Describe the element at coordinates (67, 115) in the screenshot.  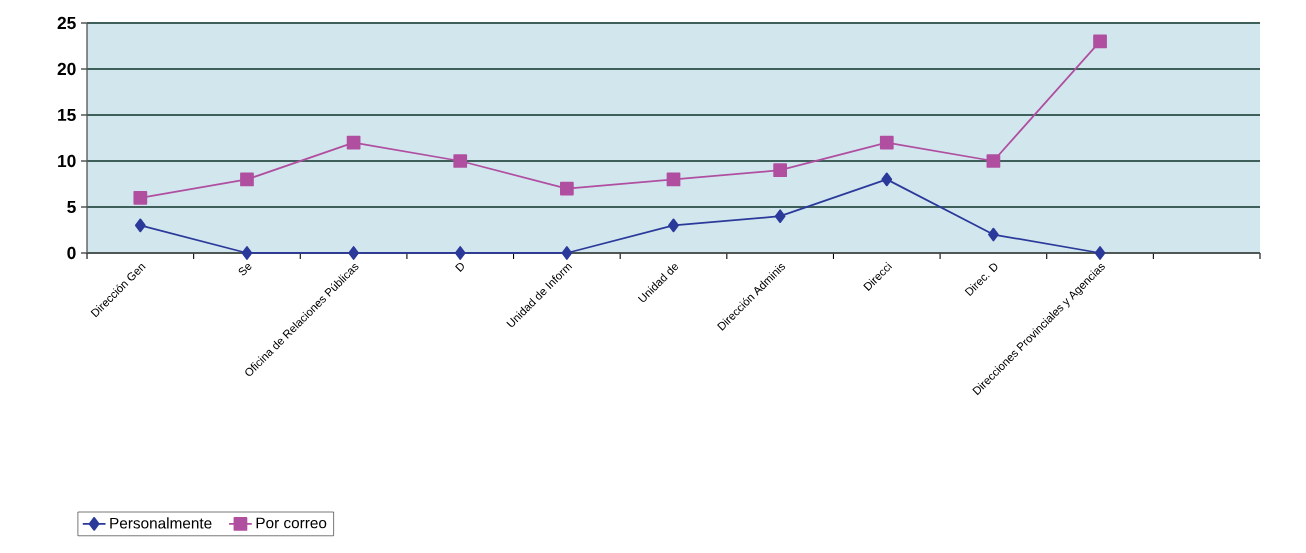
I see `y-tick-label: 15` at that location.